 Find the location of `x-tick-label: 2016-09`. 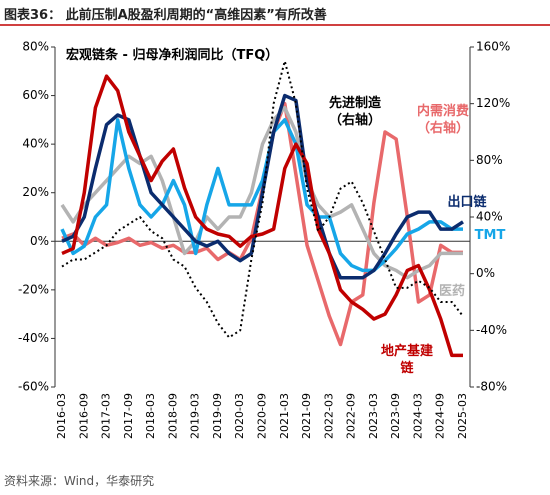

x-tick-label: 2016-09 is located at coordinates (83, 416).